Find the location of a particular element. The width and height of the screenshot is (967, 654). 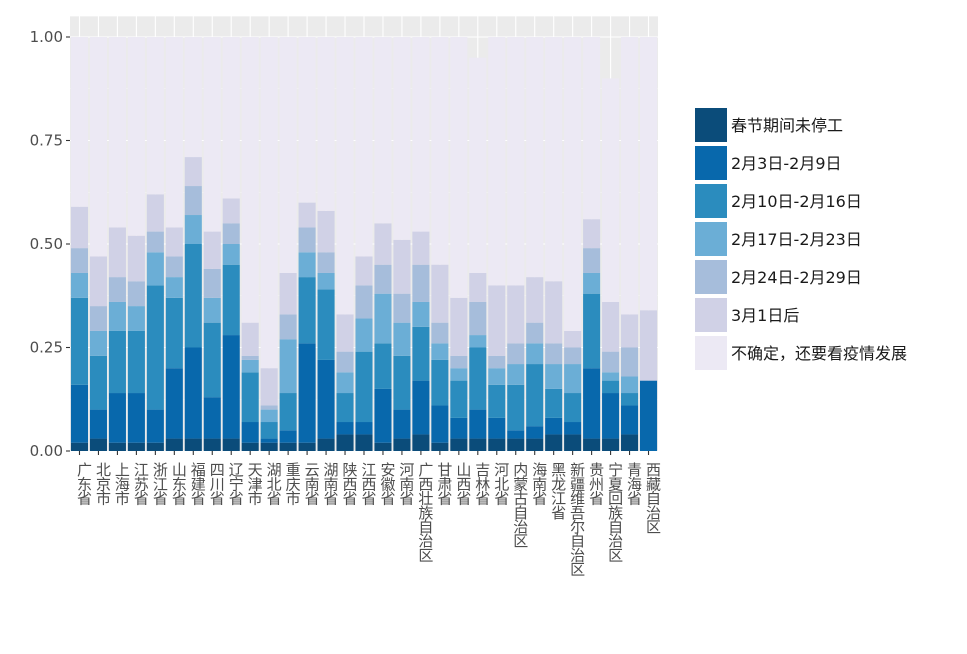

legend-label: 2月17日-2月23日 is located at coordinates (796, 239).